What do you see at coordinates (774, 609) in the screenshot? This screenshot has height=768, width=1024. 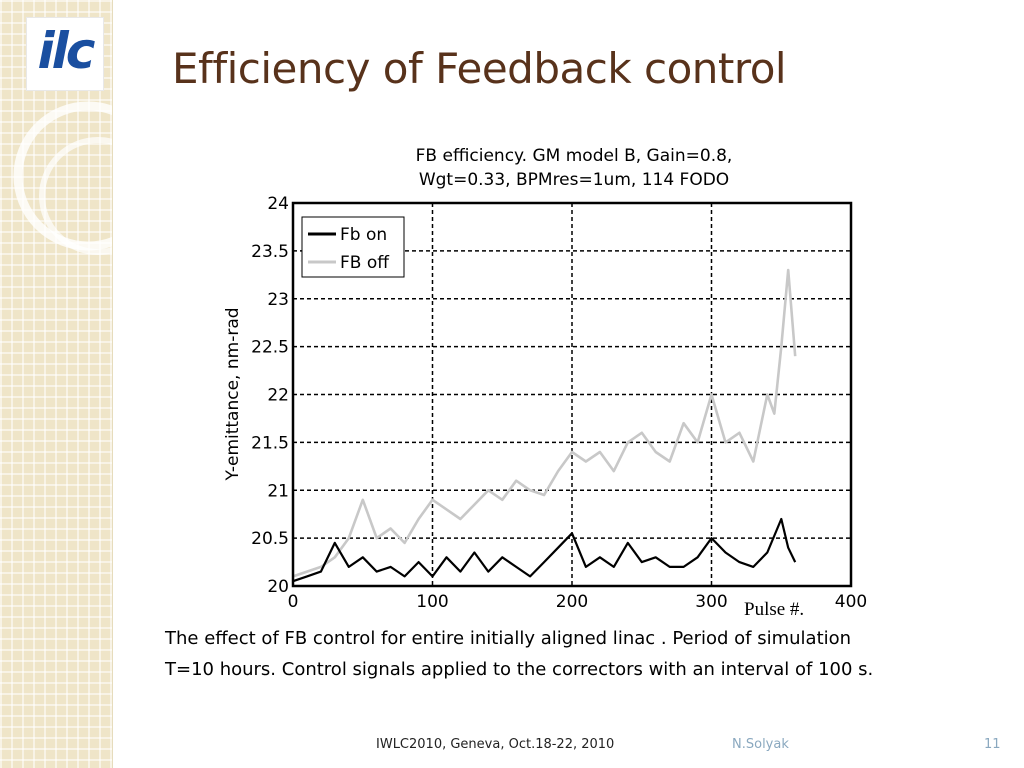 I see `x-axis-label: Pulse #.` at bounding box center [774, 609].